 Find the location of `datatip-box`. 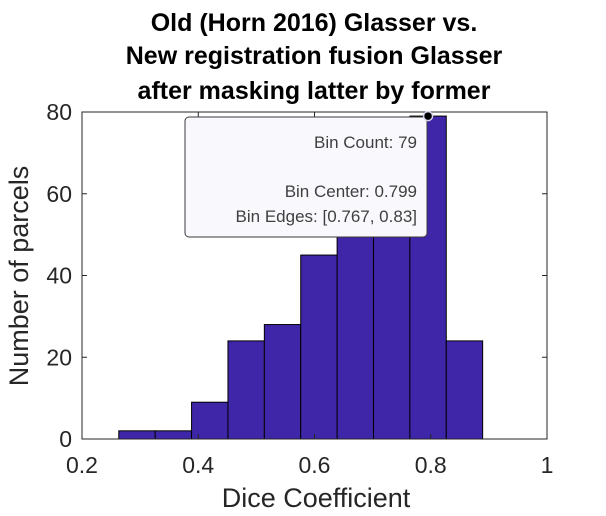

datatip-box is located at coordinates (306, 177).